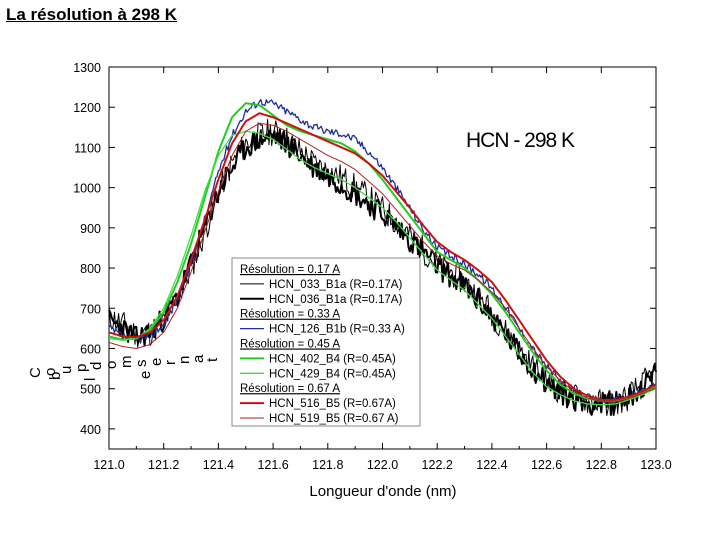 The image size is (720, 540). Describe the element at coordinates (141, 364) in the screenshot. I see `y-label-fragment: s` at that location.